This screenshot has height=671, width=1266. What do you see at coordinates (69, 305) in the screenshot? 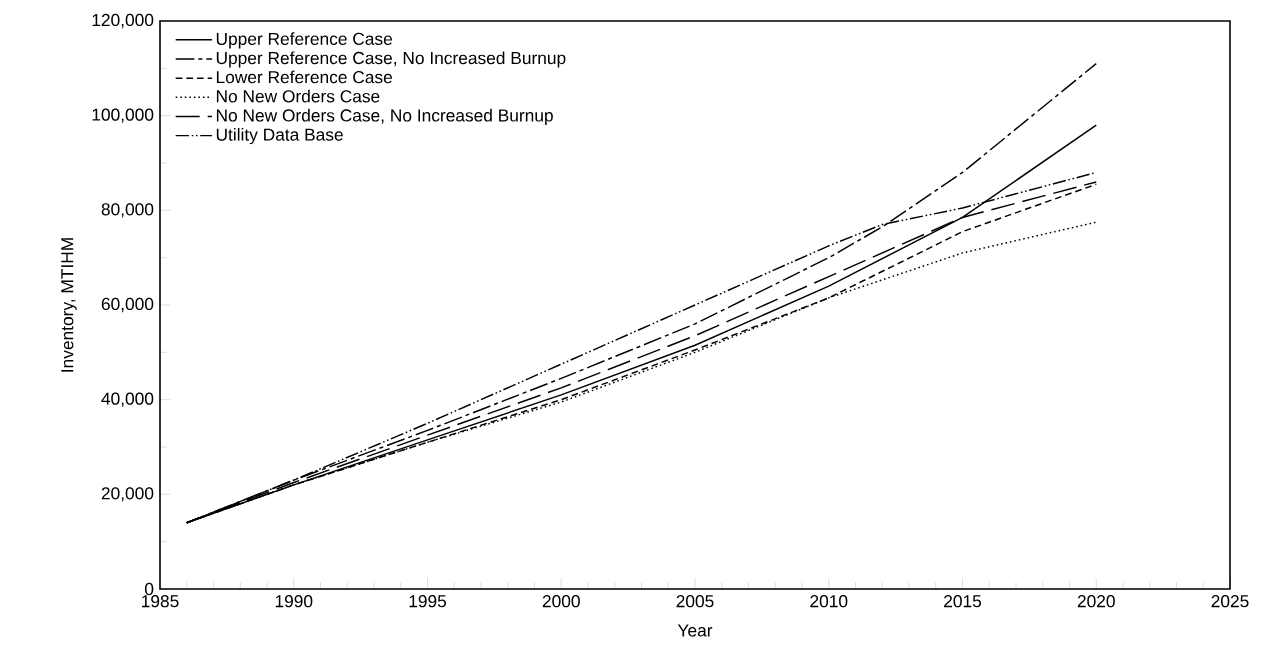
I see `y-axis-title: Inventory, MTIHM` at bounding box center [69, 305].